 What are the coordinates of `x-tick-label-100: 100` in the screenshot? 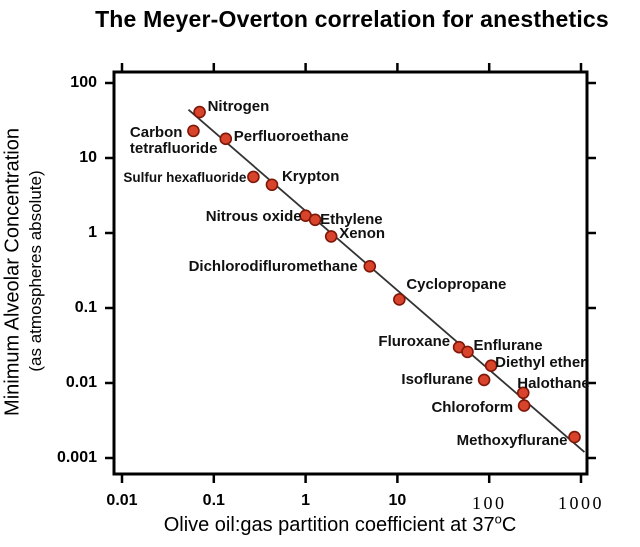 It's located at (489, 503).